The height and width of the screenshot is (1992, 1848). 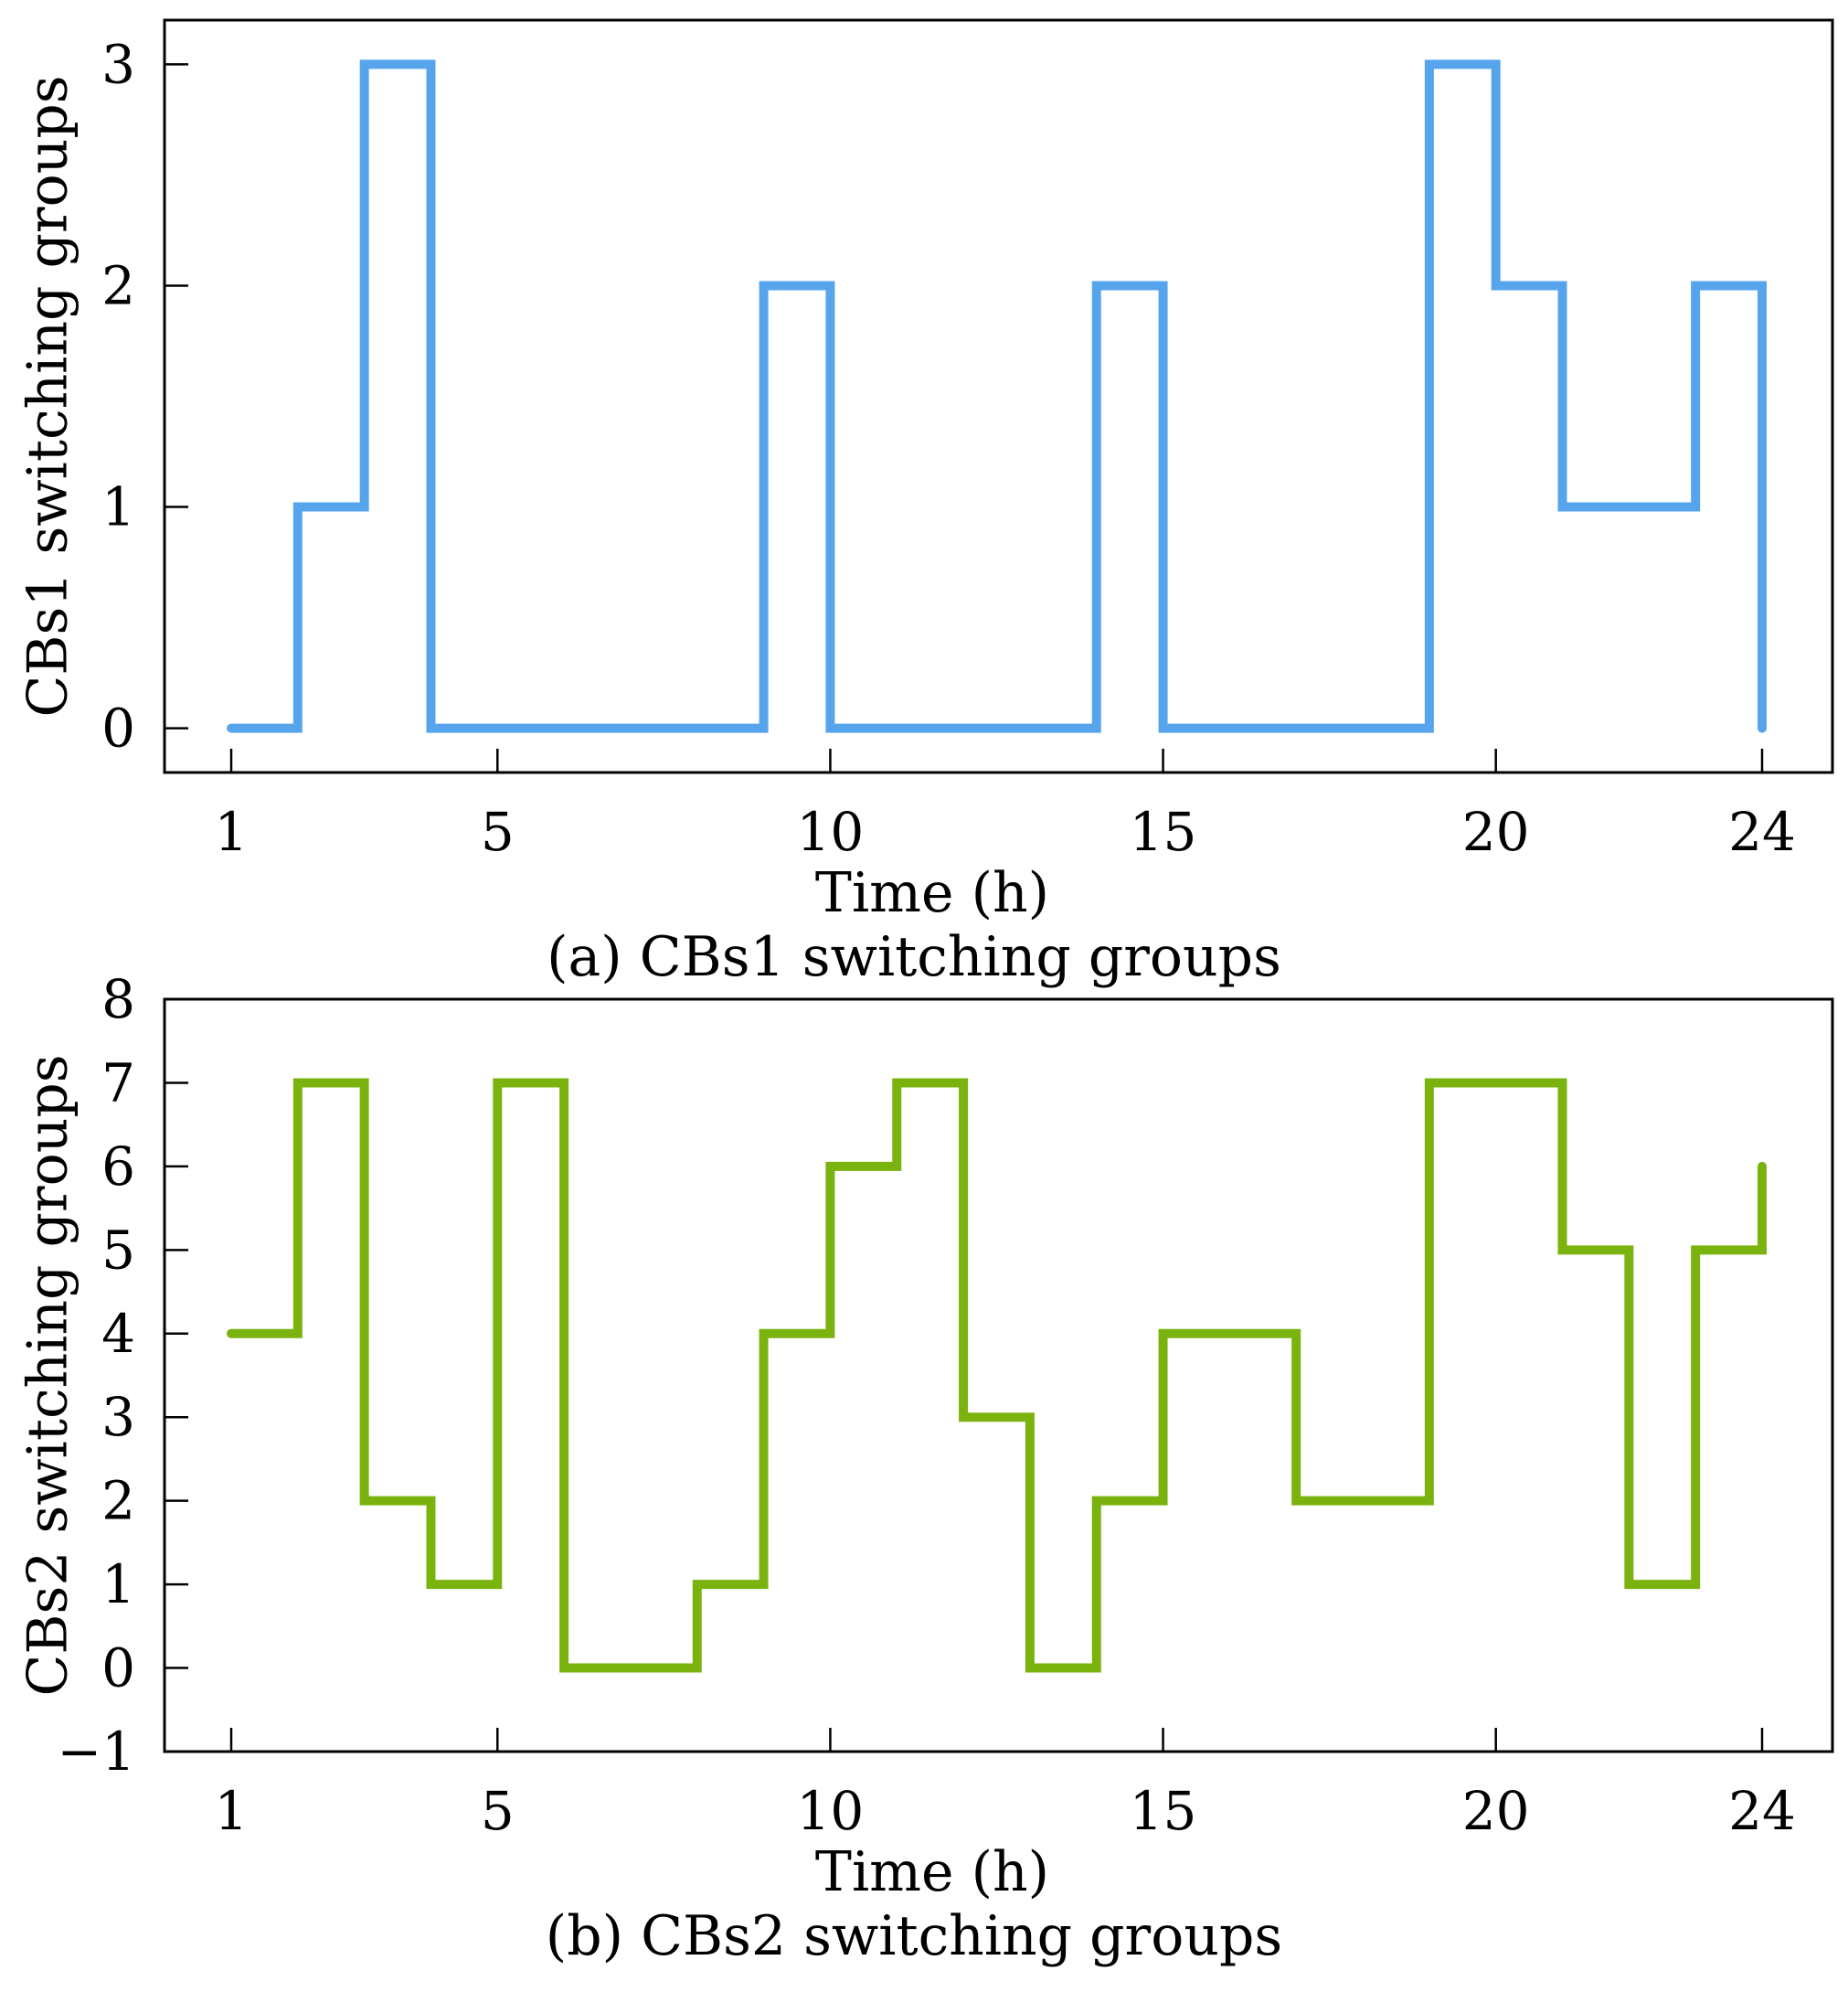 I want to click on panel-b-y-tick-label: 3, so click(x=118, y=1417).